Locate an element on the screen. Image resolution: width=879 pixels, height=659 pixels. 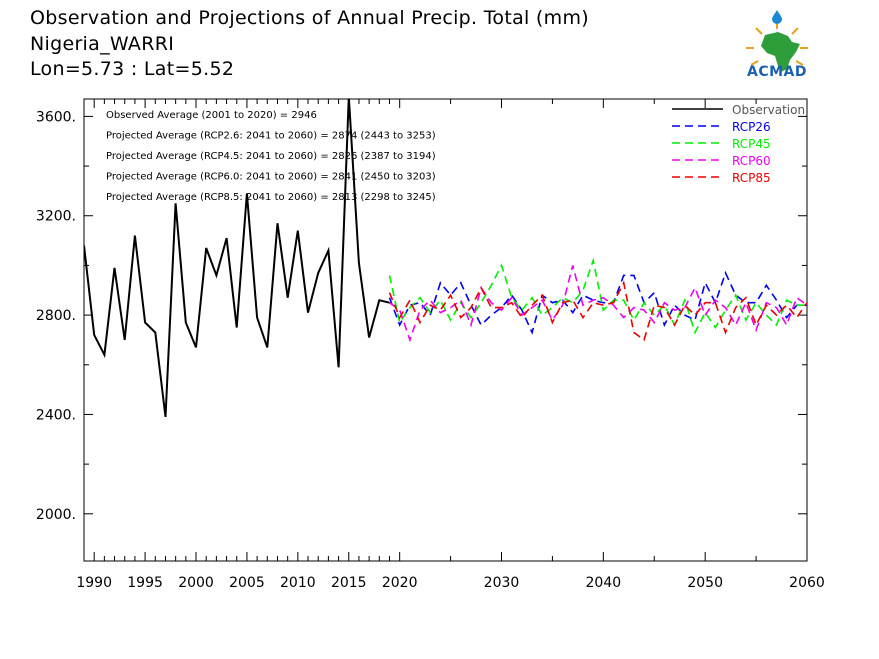
x-tick-label: 2000 is located at coordinates (196, 583).